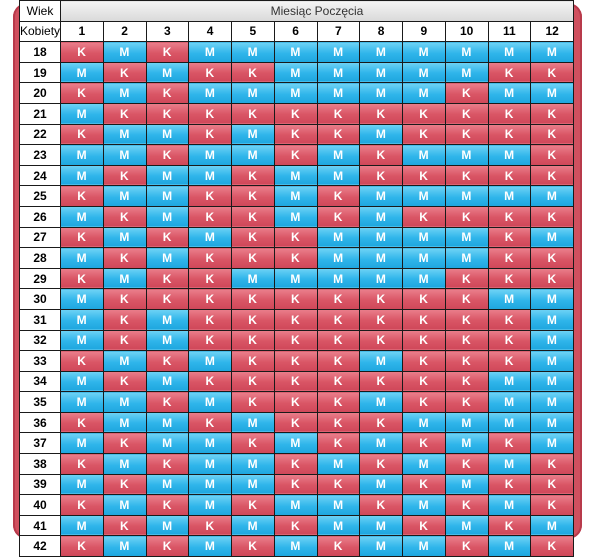 The width and height of the screenshot is (596, 557). What do you see at coordinates (40, 299) in the screenshot?
I see `age-cell: 30` at bounding box center [40, 299].